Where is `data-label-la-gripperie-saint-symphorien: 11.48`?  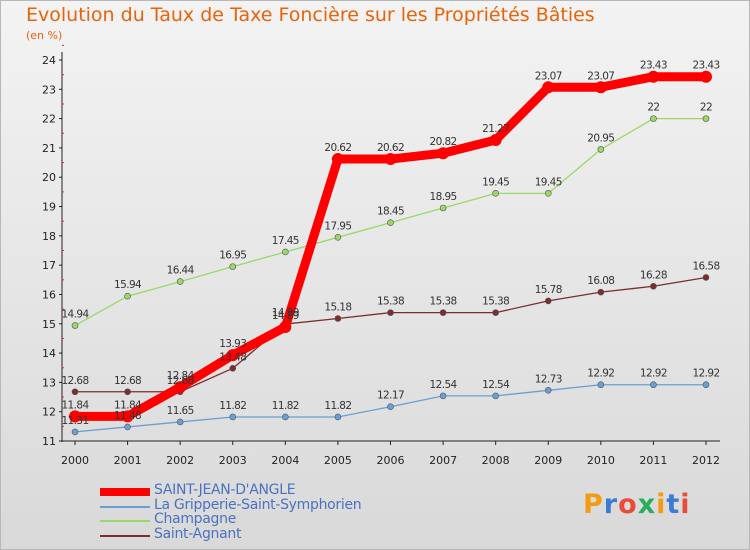 data-label-la-gripperie-saint-symphorien: 11.48 is located at coordinates (127, 416).